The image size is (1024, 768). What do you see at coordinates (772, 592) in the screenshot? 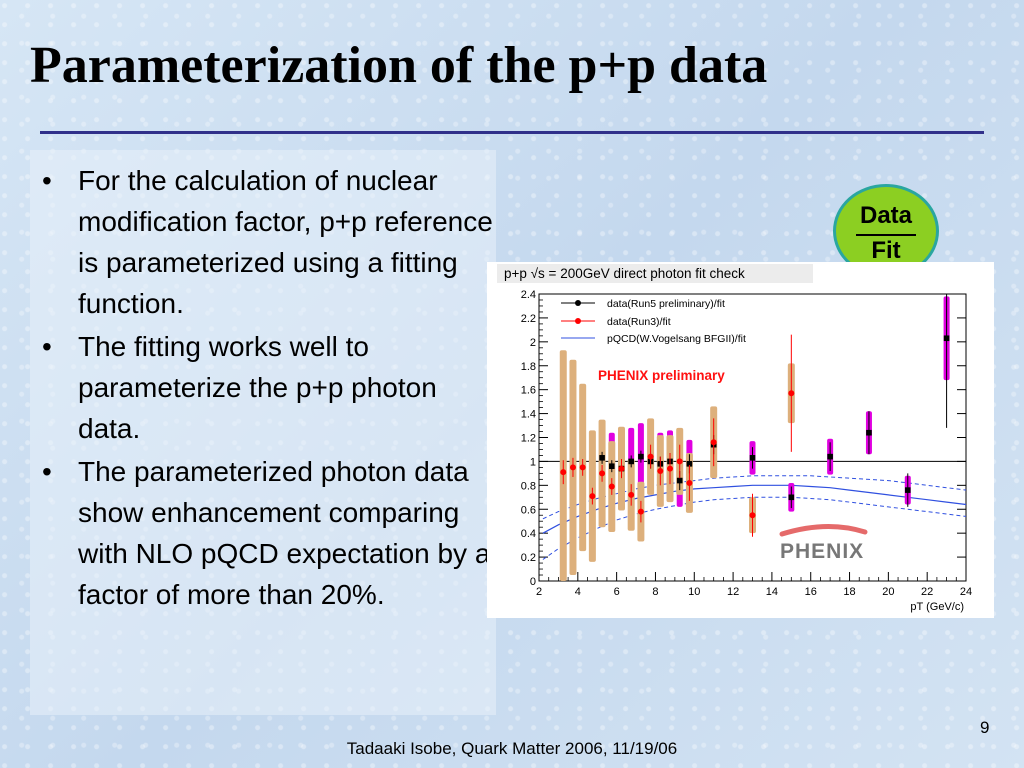
I see `x-tick-label: 14` at bounding box center [772, 592].